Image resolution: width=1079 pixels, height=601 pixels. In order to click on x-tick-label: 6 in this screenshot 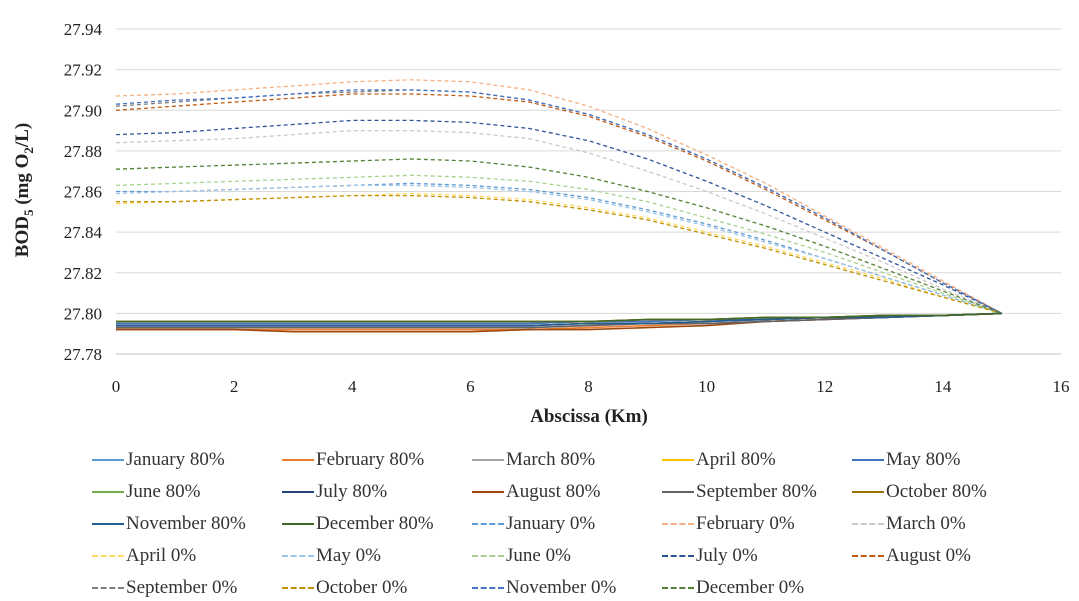, I will do `click(470, 386)`.